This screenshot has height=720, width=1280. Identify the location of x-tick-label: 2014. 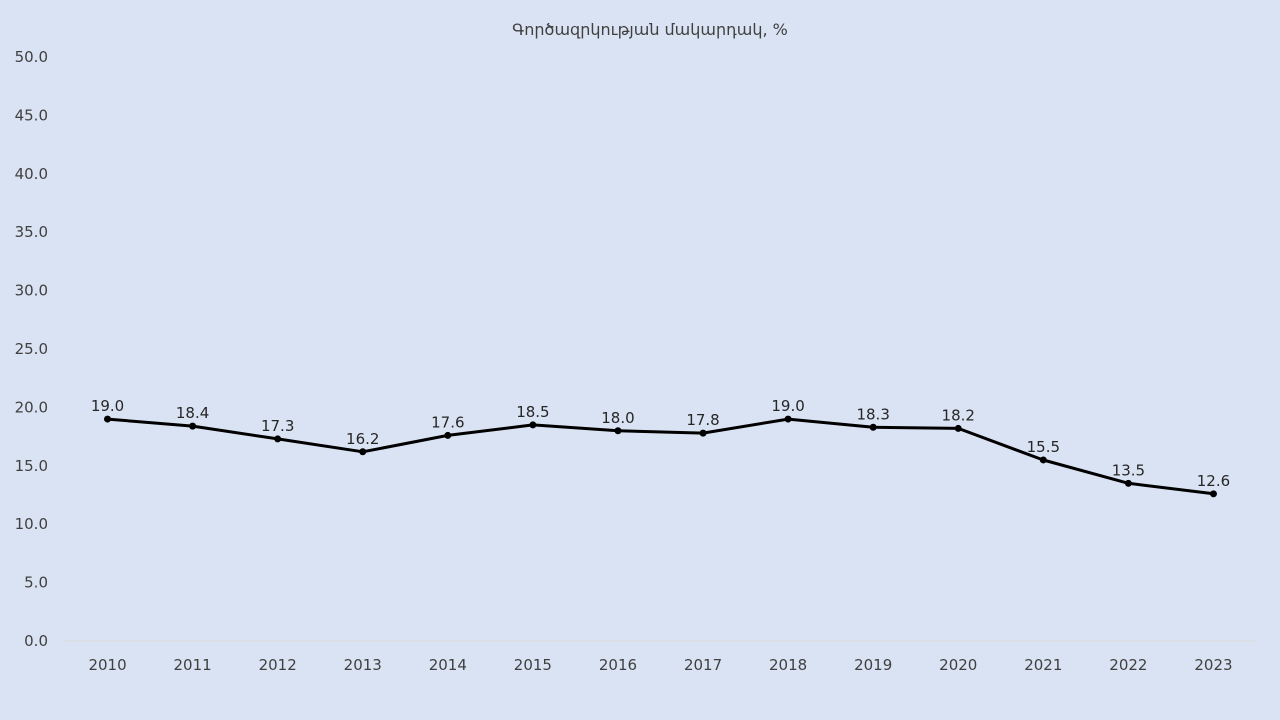
(448, 665).